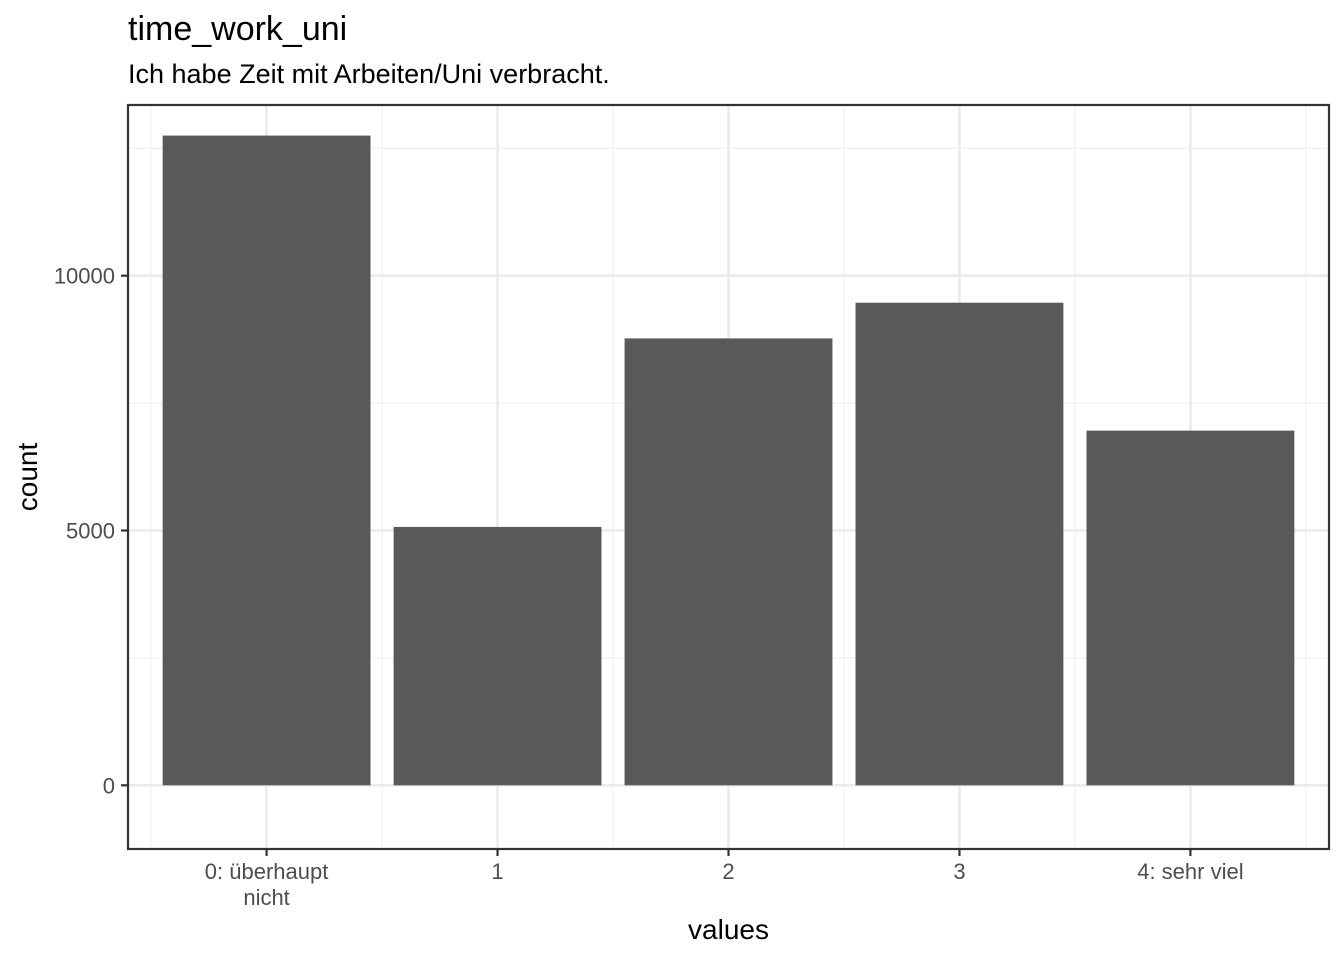 This screenshot has width=1344, height=960. What do you see at coordinates (1190, 871) in the screenshot?
I see `x-tick-label: 4: sehr viel` at bounding box center [1190, 871].